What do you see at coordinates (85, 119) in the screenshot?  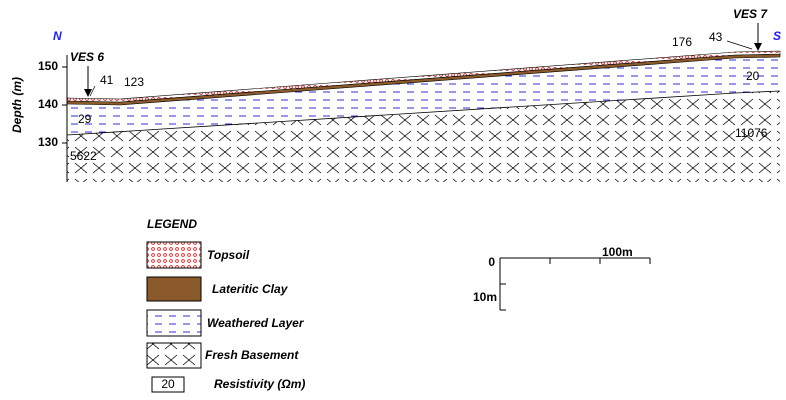 I see `resistivity-value: 29` at bounding box center [85, 119].